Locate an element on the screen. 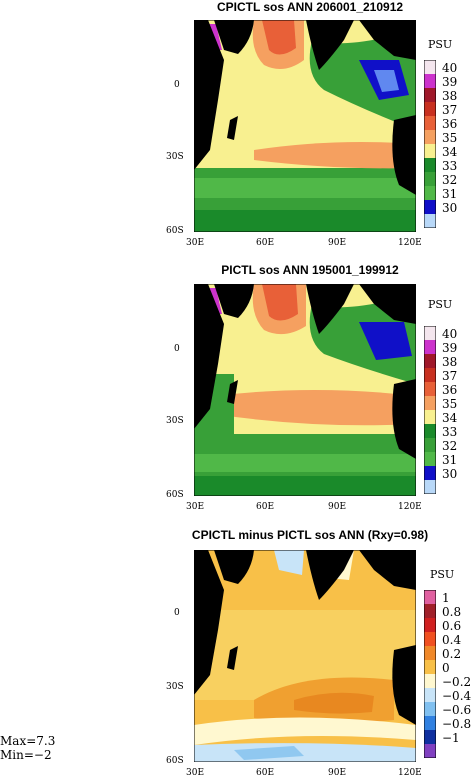 This screenshot has height=782, width=472. panel2-title: PICTL sos ANN 195001_199912 is located at coordinates (310, 270).